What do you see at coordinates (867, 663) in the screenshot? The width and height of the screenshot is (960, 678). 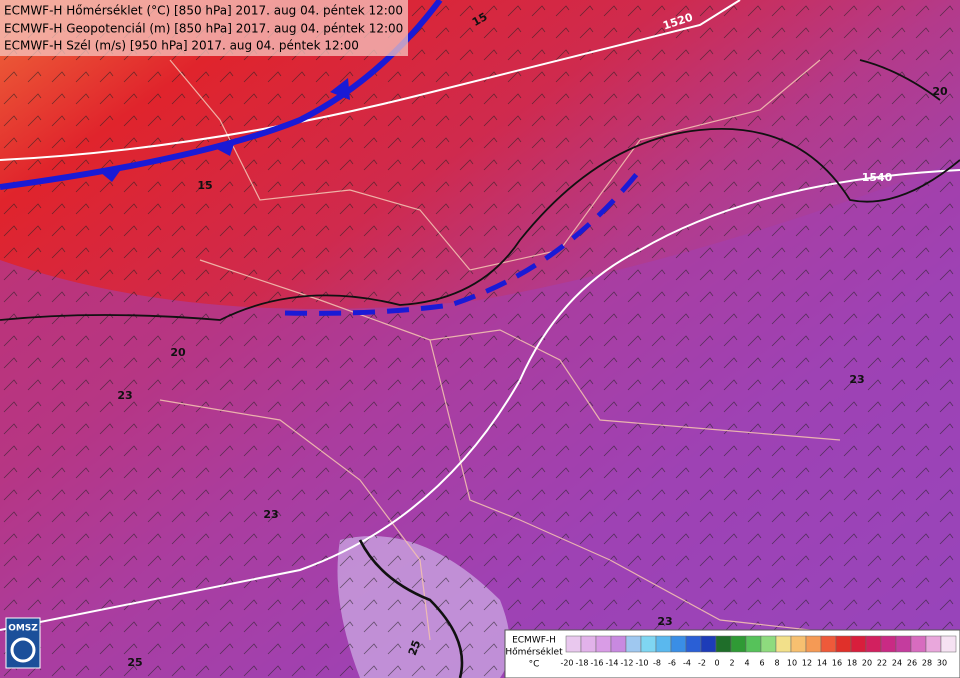 I see `colorbar-label: 20` at bounding box center [867, 663].